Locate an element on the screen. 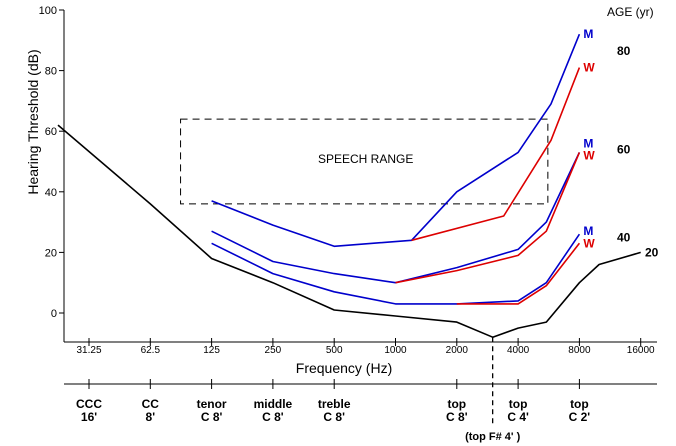 This screenshot has width=676, height=446. x-tick-label: 31.25 is located at coordinates (88, 350).